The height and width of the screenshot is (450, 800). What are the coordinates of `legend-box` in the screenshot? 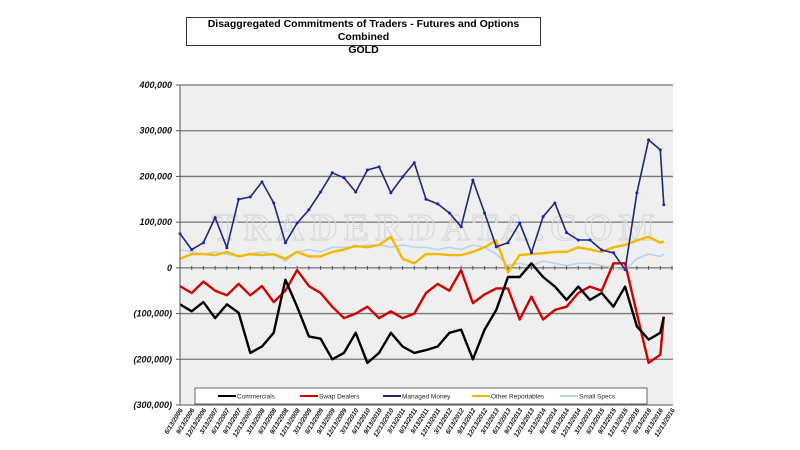 It's located at (421, 396).